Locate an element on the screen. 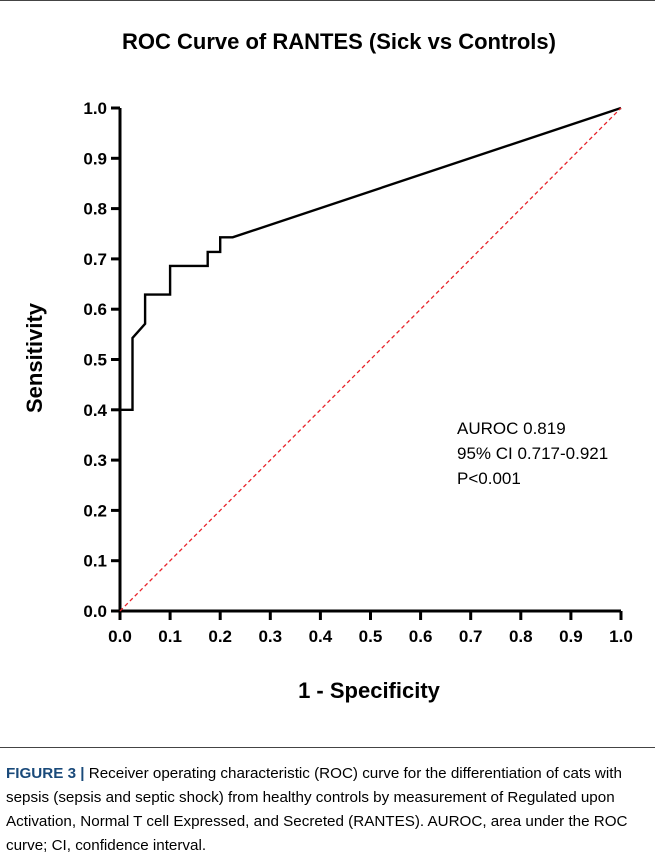 Image resolution: width=655 pixels, height=864 pixels. x-tick-label: 0.9 is located at coordinates (571, 636).